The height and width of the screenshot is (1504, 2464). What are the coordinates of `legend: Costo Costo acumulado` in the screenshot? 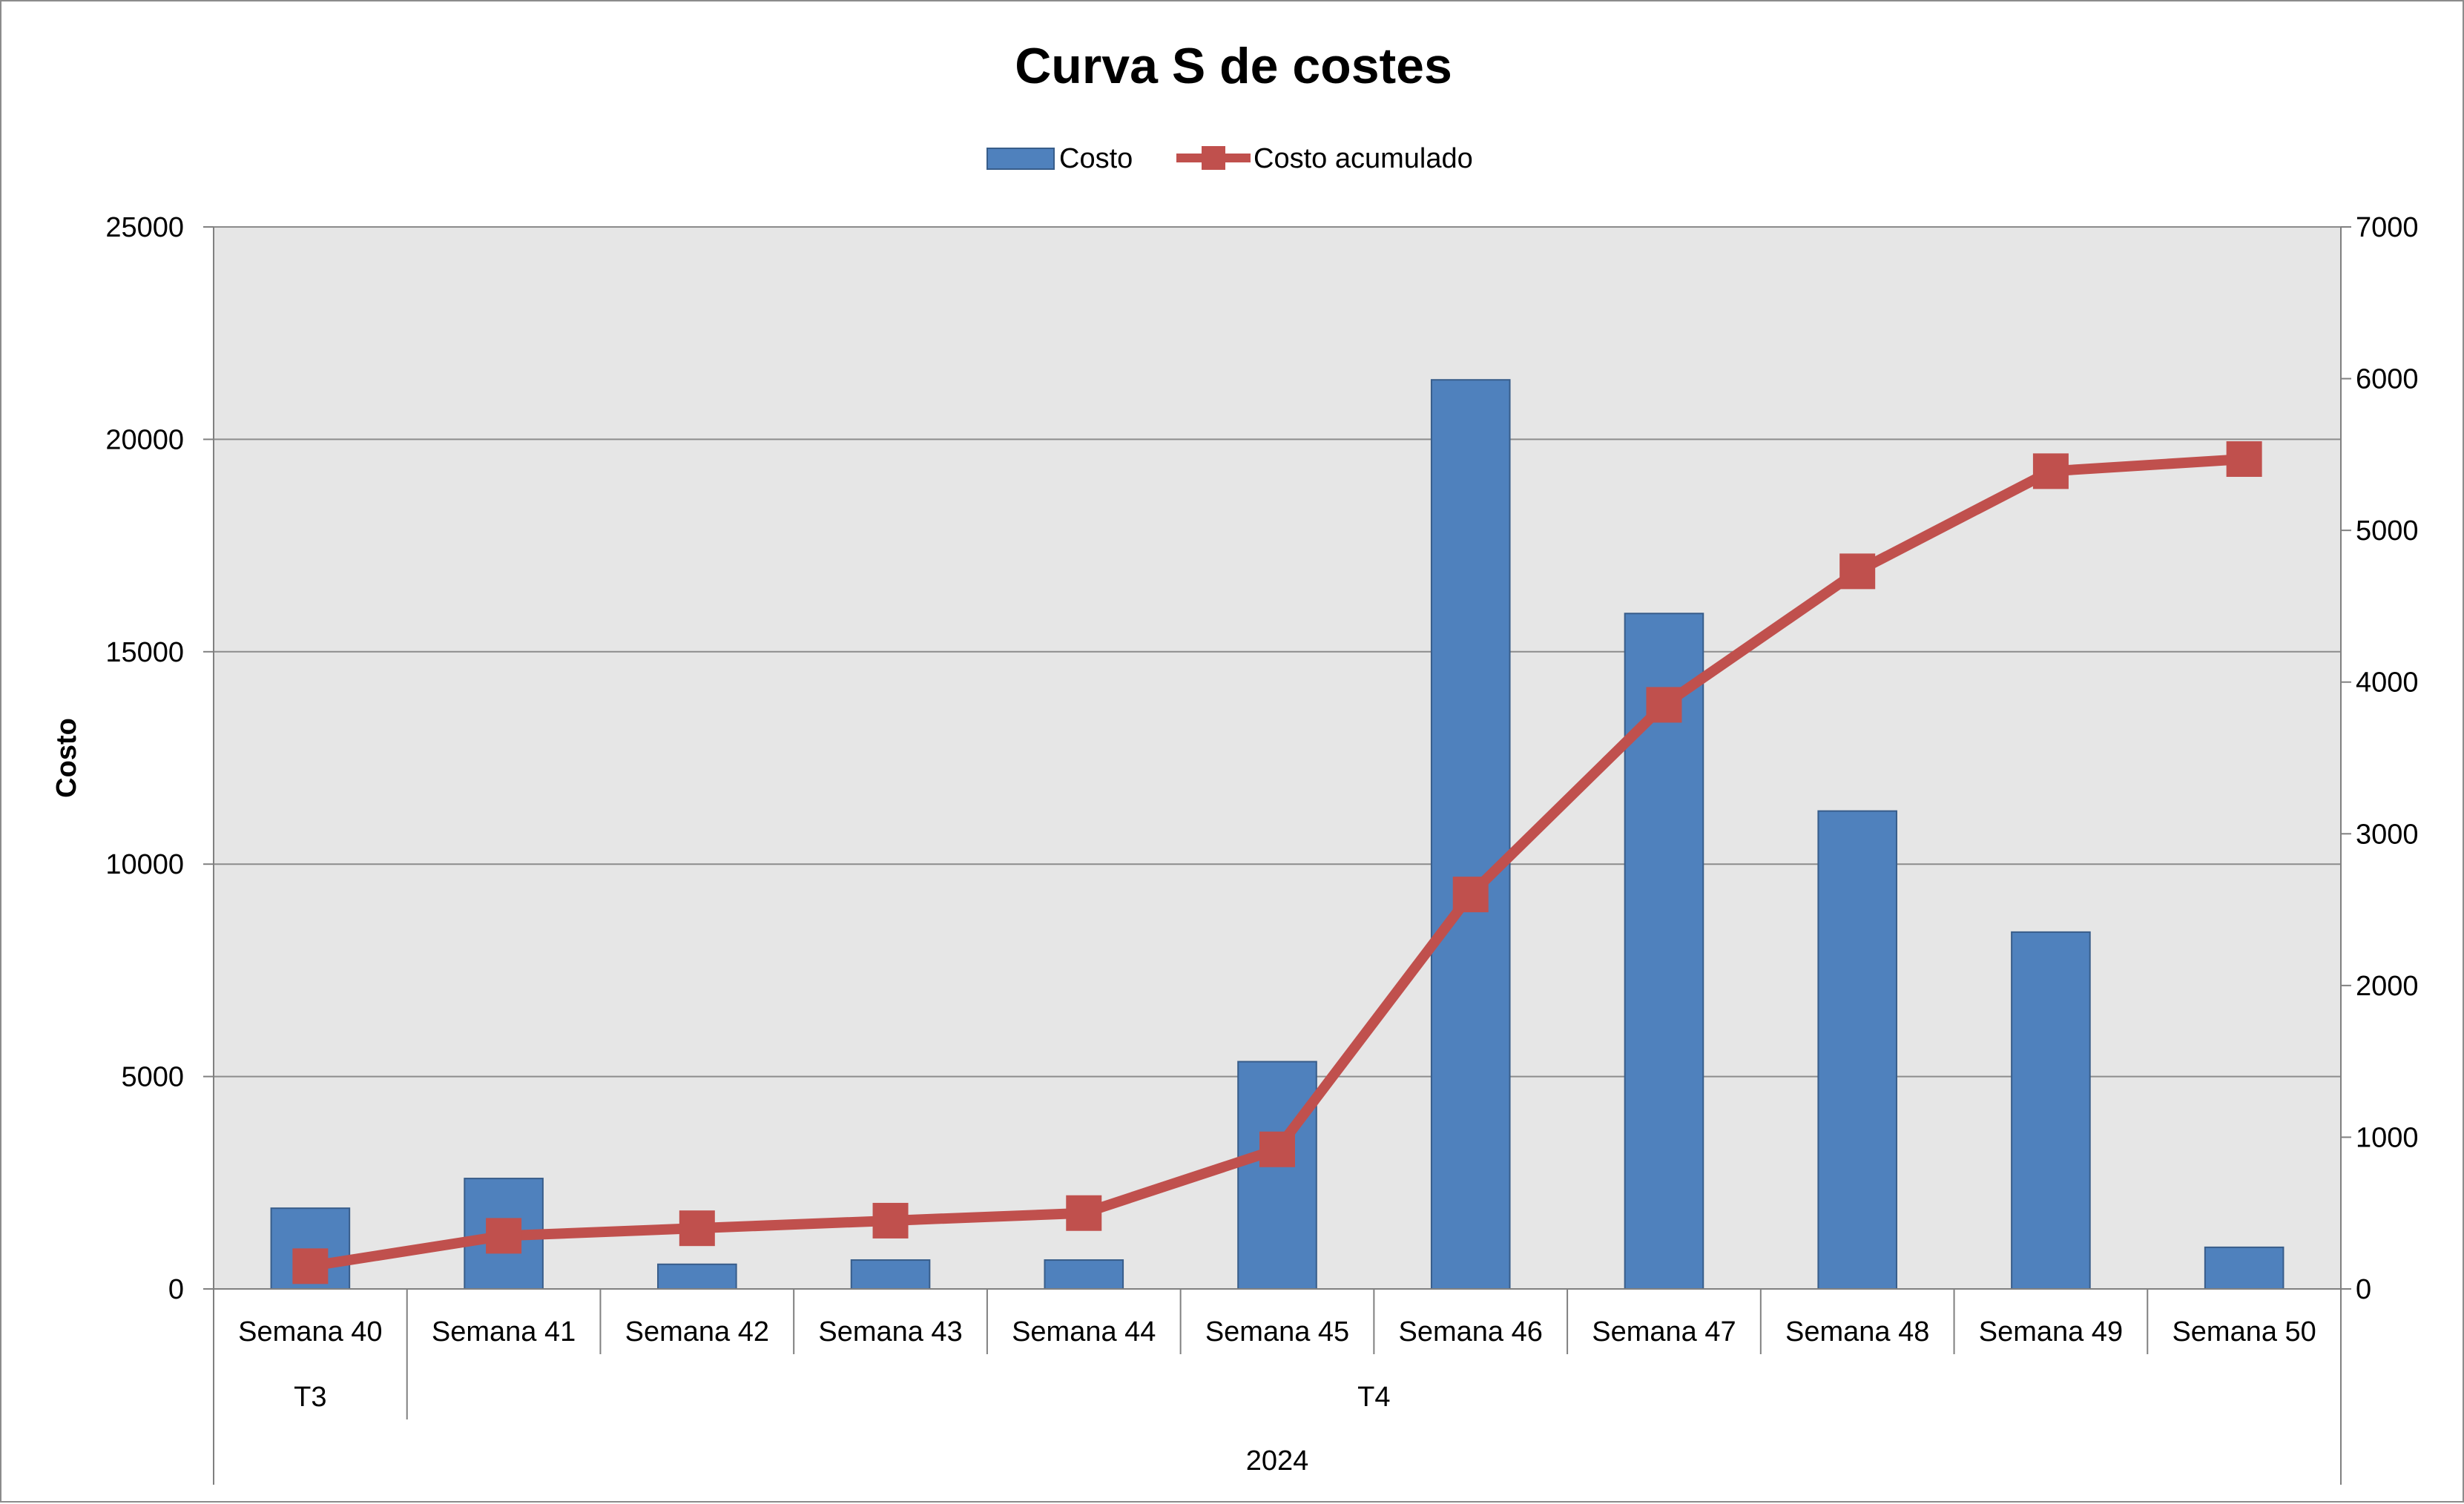 It's located at (1230, 158).